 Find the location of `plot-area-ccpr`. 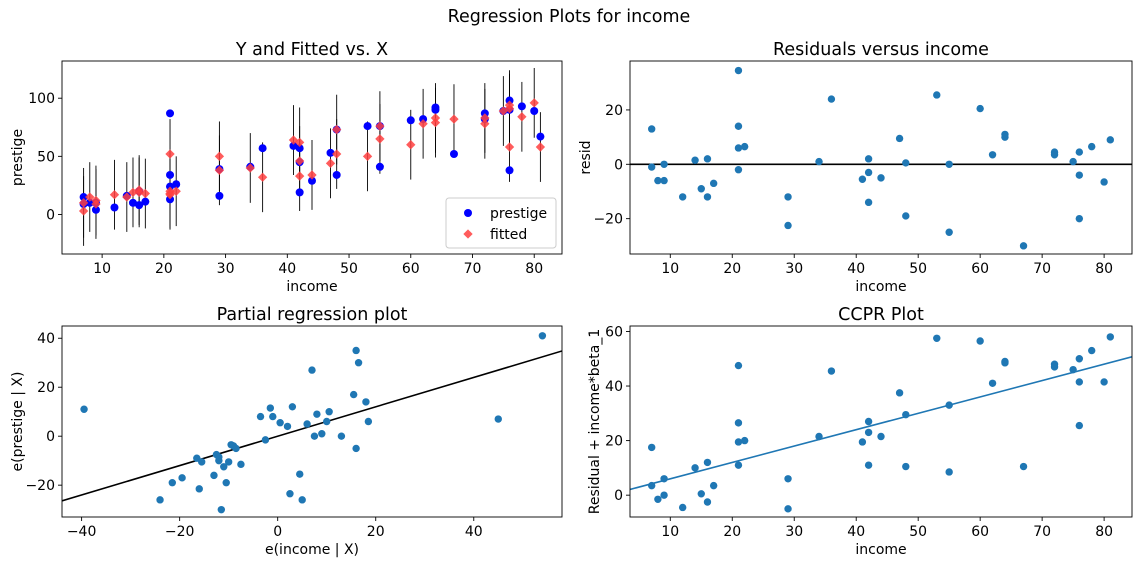

plot-area-ccpr is located at coordinates (881, 423).